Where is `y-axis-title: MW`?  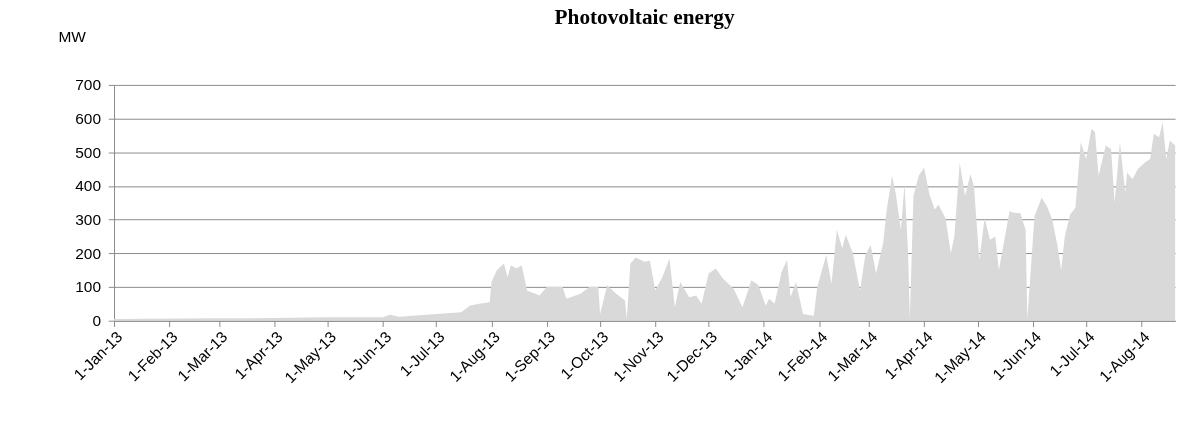 y-axis-title: MW is located at coordinates (72, 36).